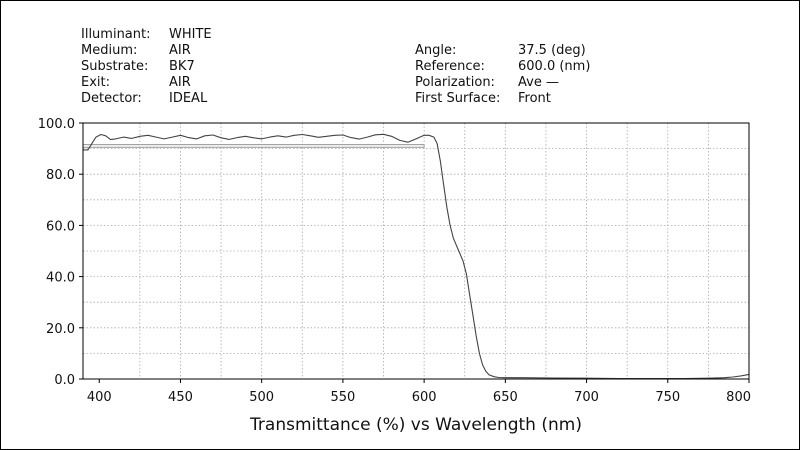  I want to click on y-tick-label: 40.0, so click(60, 278).